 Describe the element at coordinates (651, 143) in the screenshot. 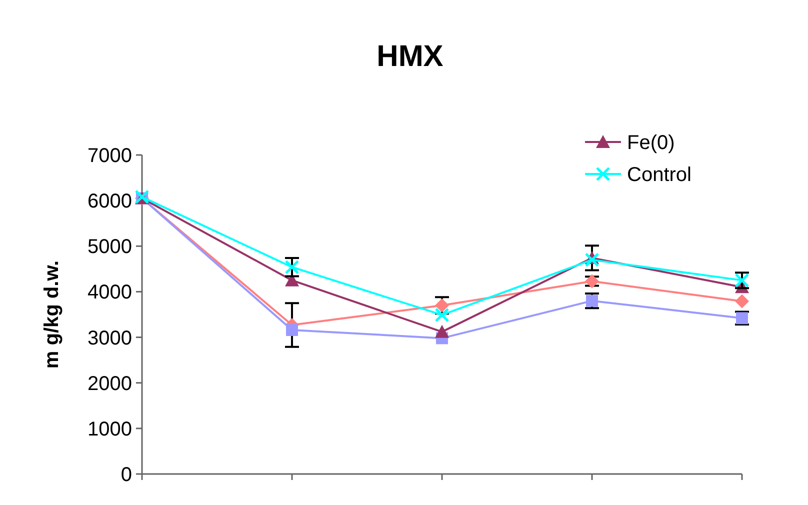

I see `legend-label: Fe(0)` at that location.